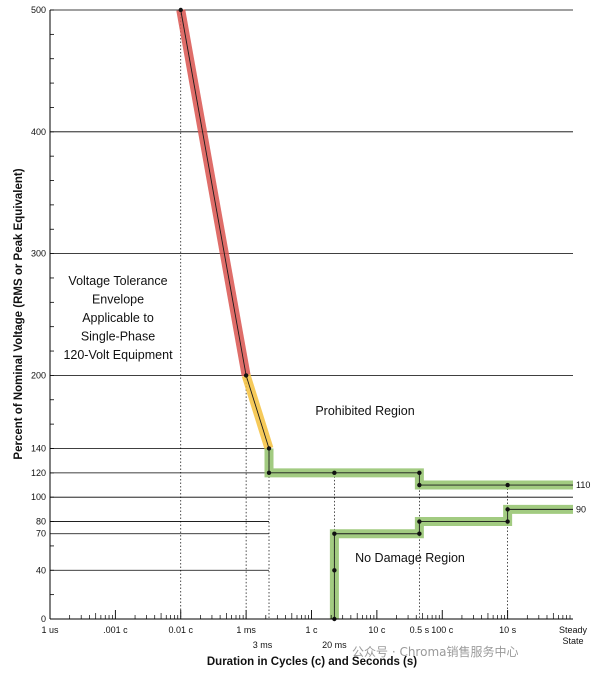 The width and height of the screenshot is (604, 674). What do you see at coordinates (41, 522) in the screenshot?
I see `y-tick-label: 80` at bounding box center [41, 522].